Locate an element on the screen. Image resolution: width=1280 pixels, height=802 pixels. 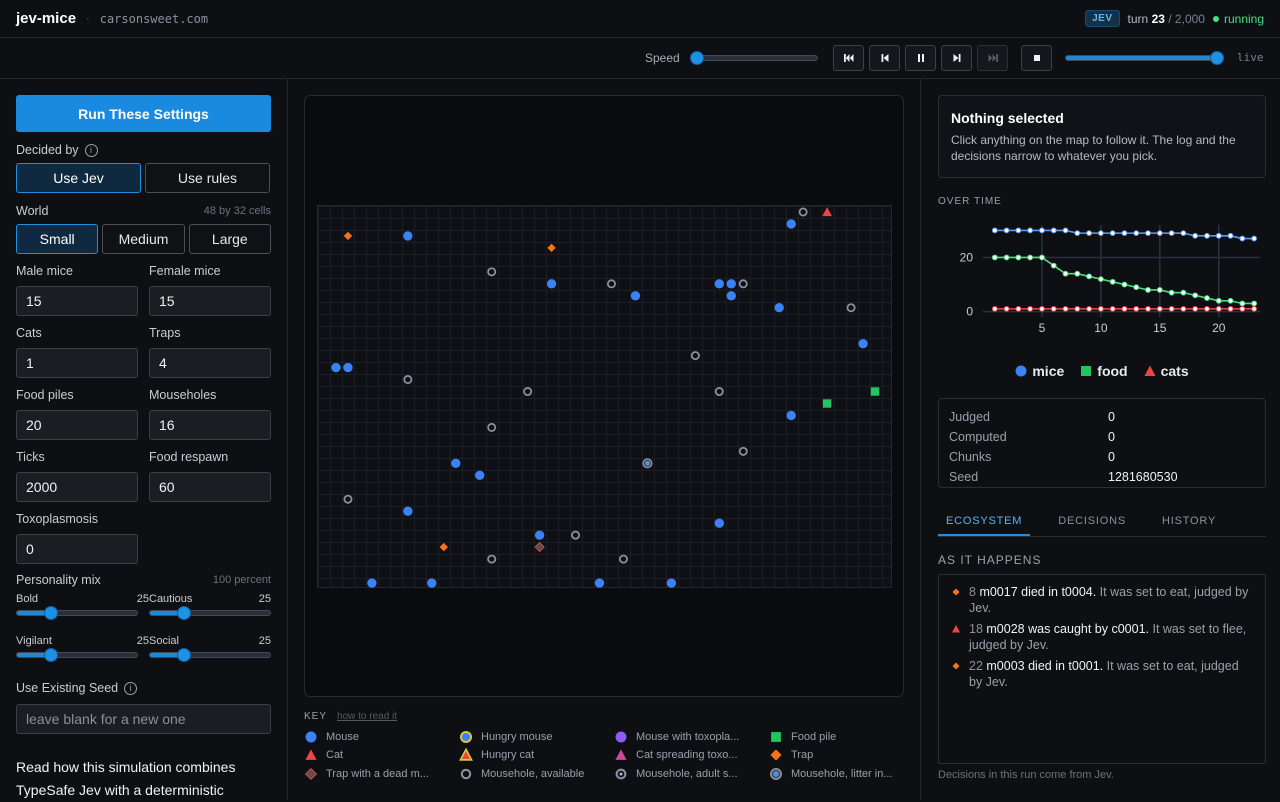
step-back-button is located at coordinates (884, 58).